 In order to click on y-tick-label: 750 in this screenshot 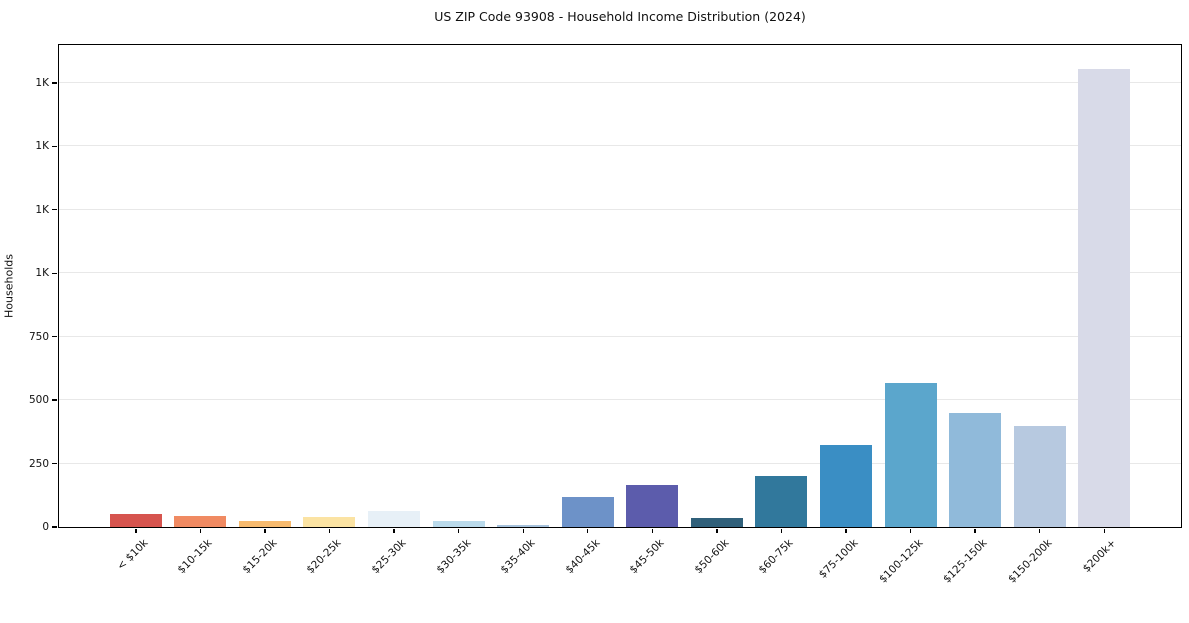, I will do `click(38, 336)`.